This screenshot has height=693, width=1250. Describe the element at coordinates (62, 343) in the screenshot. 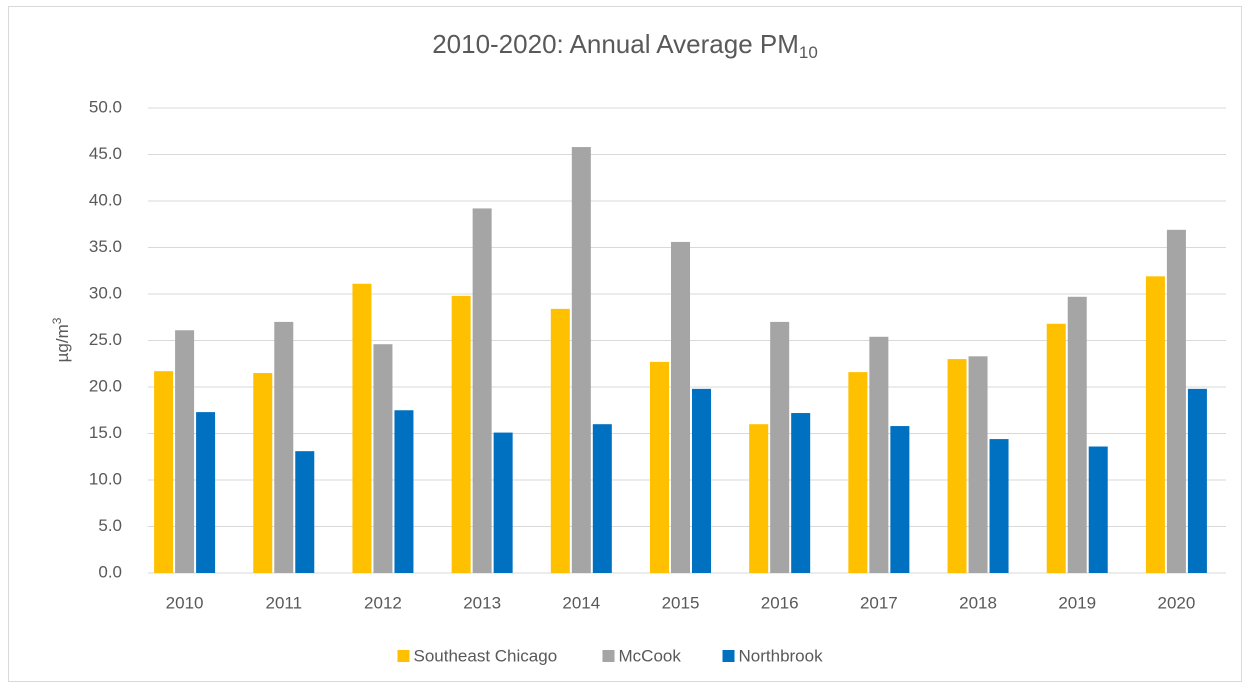

I see `y-label-text: µg/m` at that location.